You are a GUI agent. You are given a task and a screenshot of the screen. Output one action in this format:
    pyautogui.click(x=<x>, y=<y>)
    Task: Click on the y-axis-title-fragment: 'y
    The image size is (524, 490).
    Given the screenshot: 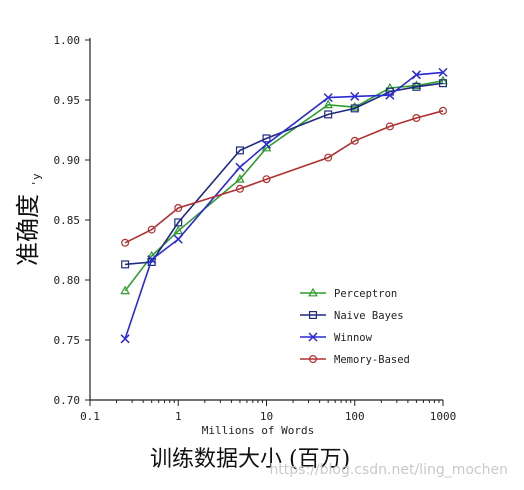 What is the action you would take?
    pyautogui.click(x=36, y=180)
    